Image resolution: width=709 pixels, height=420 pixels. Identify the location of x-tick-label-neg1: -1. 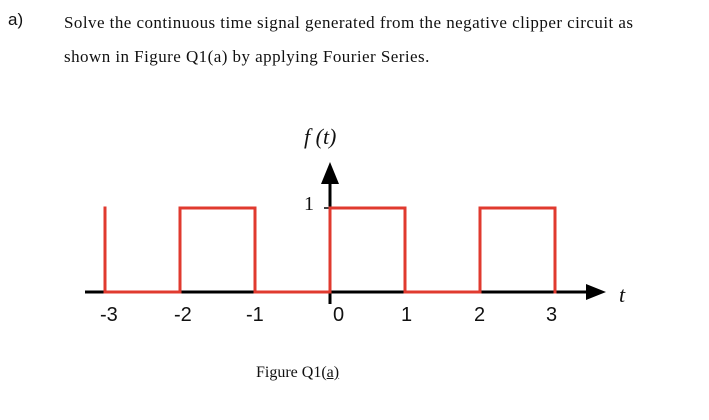
(255, 315).